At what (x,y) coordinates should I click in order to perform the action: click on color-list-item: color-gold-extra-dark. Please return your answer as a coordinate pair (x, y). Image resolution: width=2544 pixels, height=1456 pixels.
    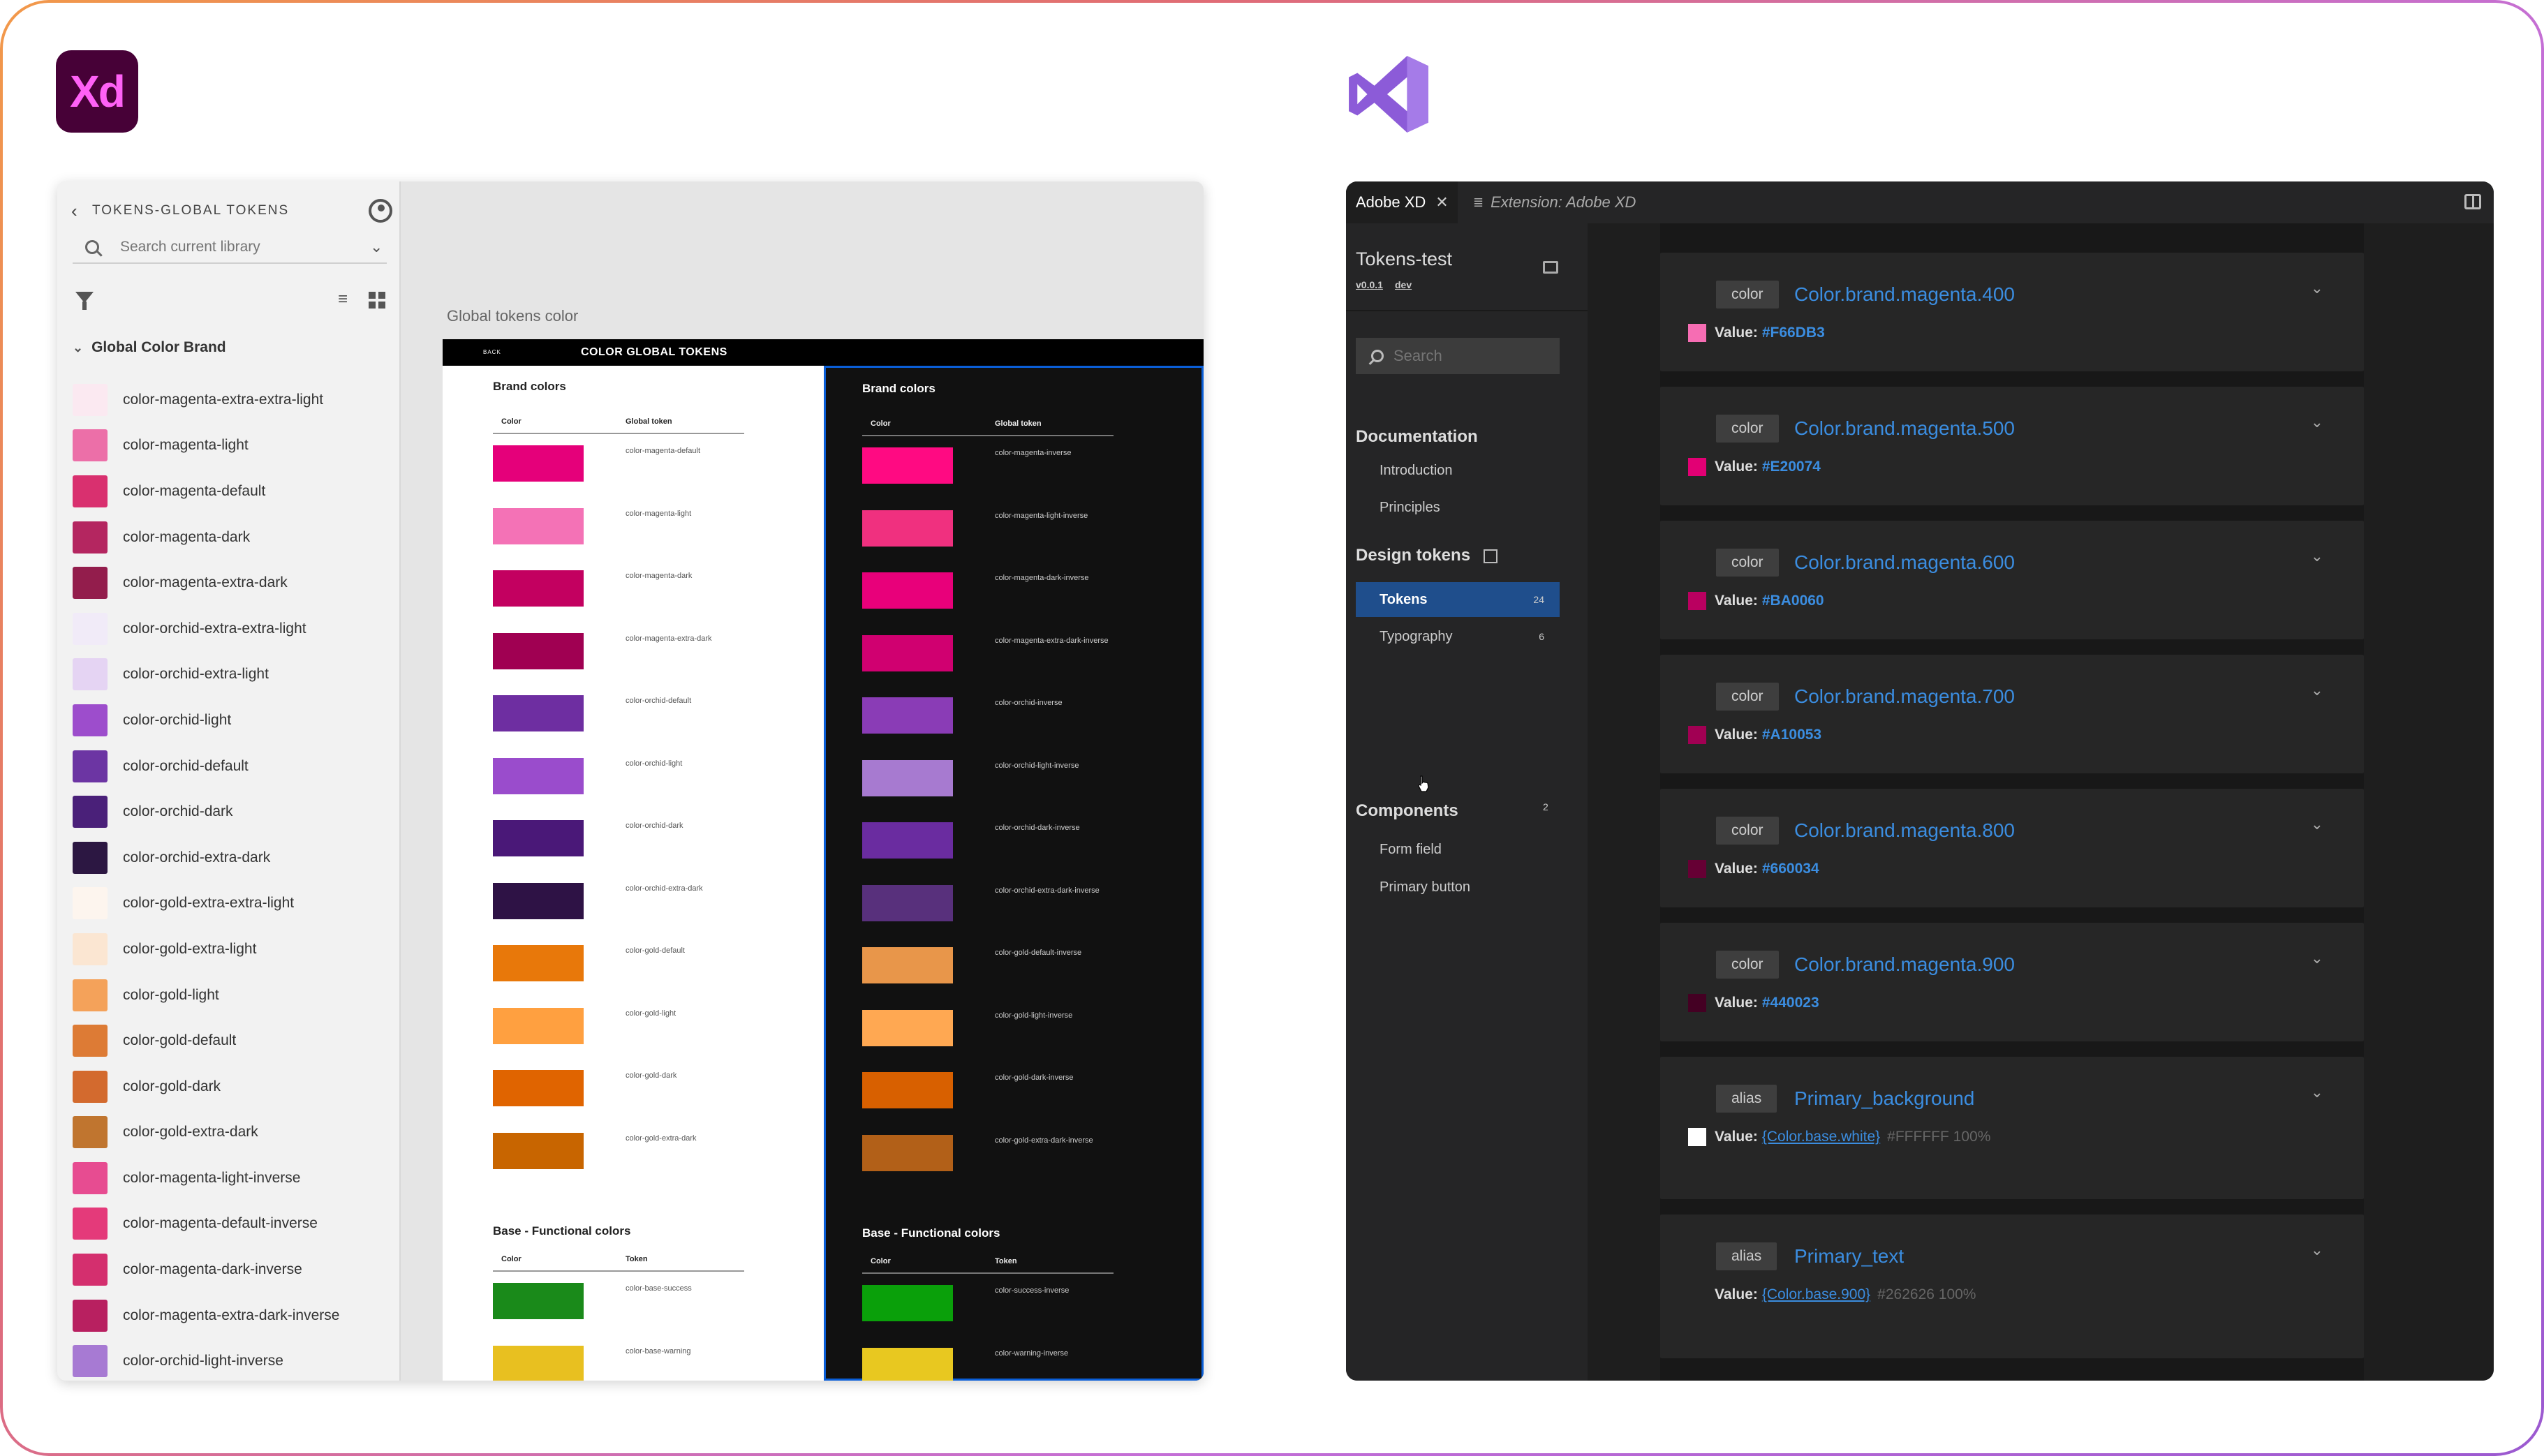
    Looking at the image, I should click on (233, 1133).